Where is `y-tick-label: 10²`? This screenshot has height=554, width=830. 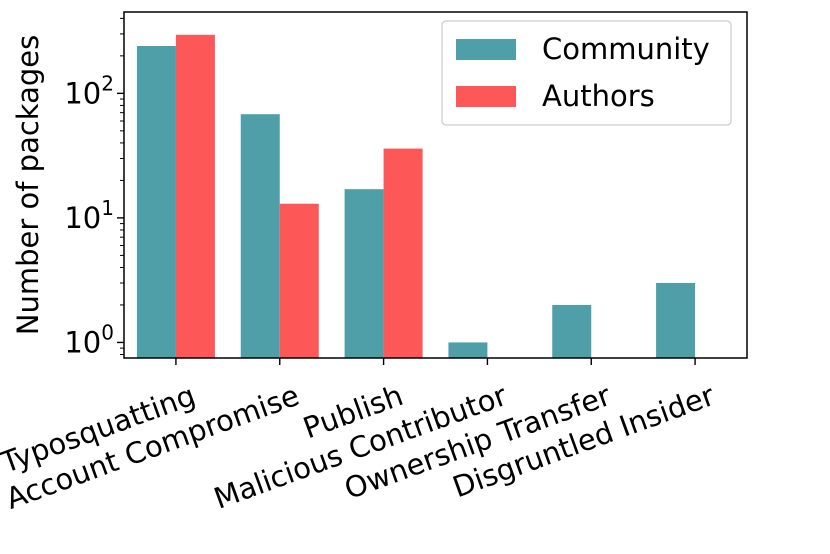 y-tick-label: 10² is located at coordinates (89, 90).